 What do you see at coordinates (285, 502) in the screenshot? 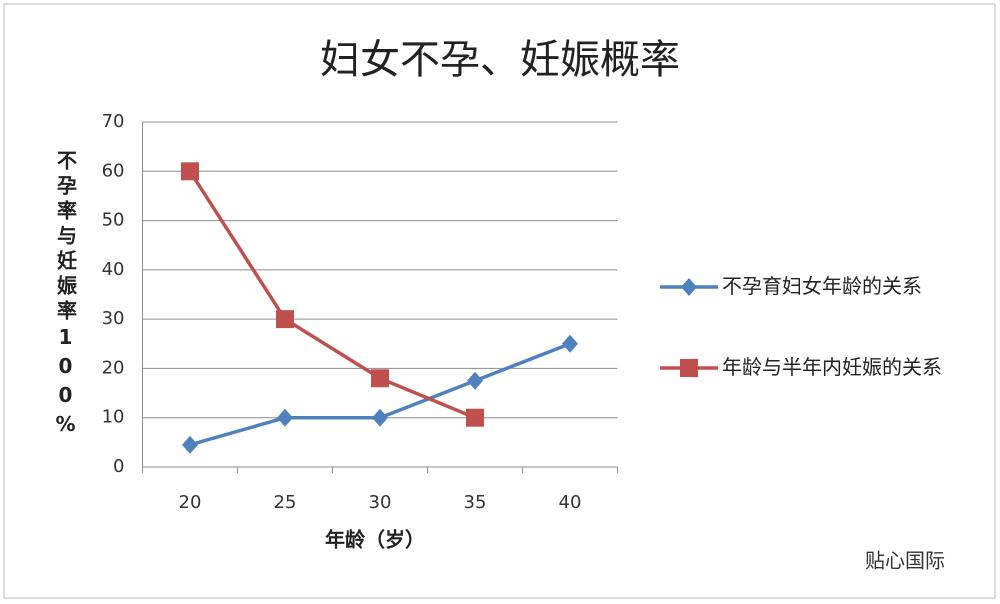
I see `x-tick-label: 25` at bounding box center [285, 502].